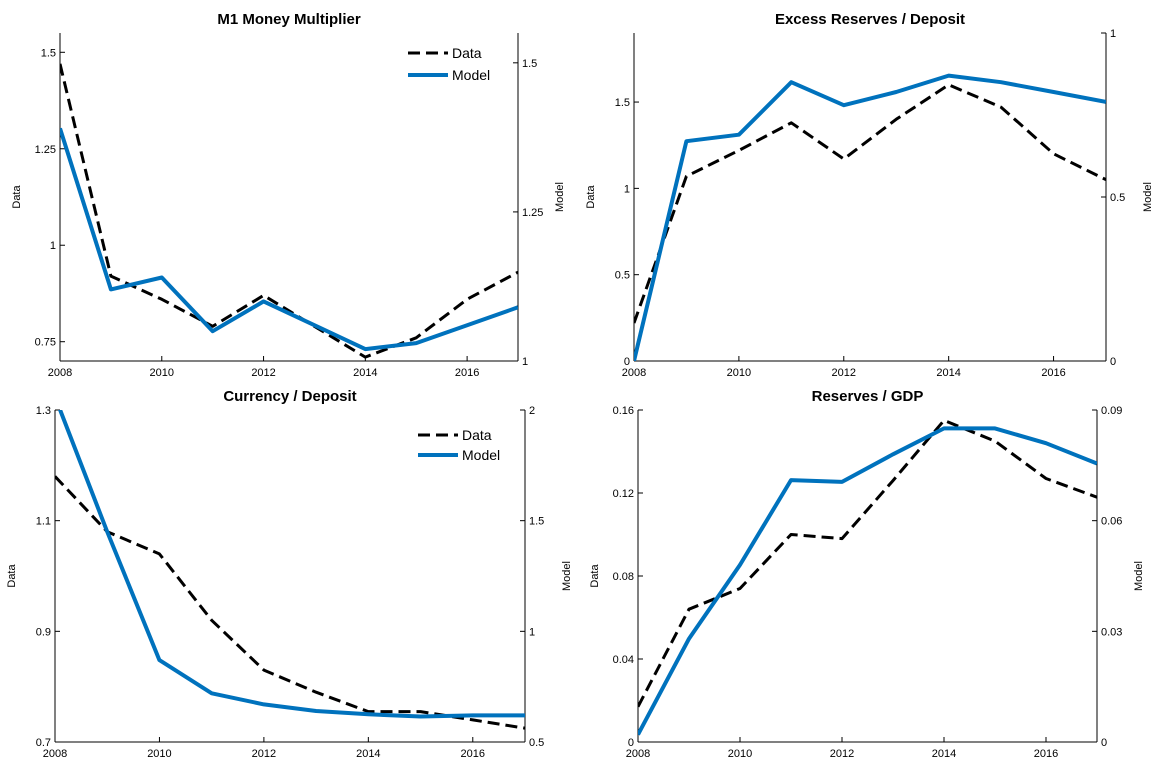 This screenshot has width=1156, height=769. I want to click on right-y-tick-label: 2, so click(532, 411).